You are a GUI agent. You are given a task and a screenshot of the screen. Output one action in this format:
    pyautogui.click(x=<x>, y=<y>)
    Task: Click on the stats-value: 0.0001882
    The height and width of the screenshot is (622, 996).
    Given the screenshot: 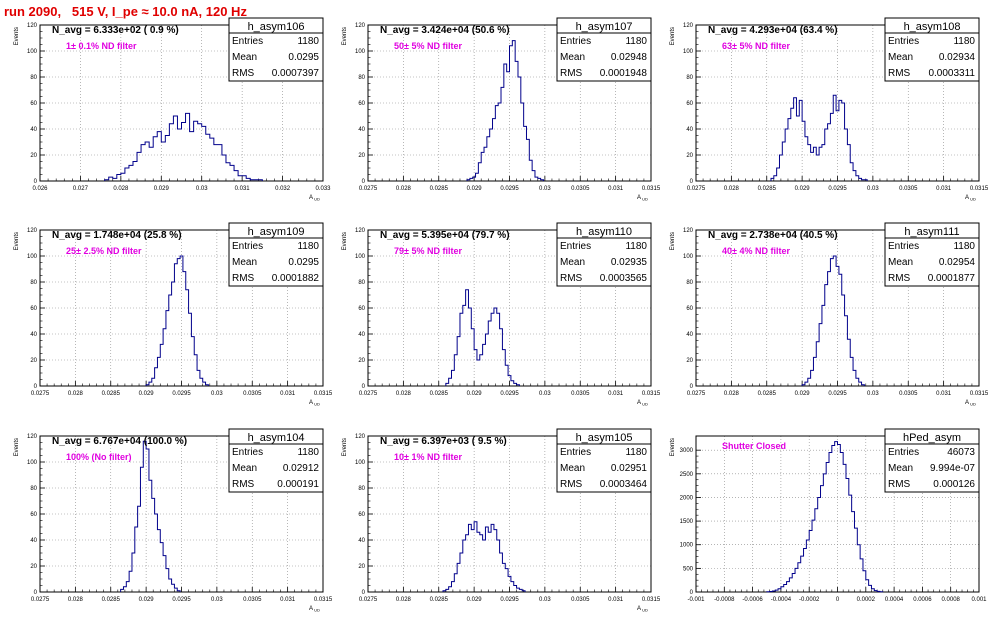 What is the action you would take?
    pyautogui.click(x=296, y=278)
    